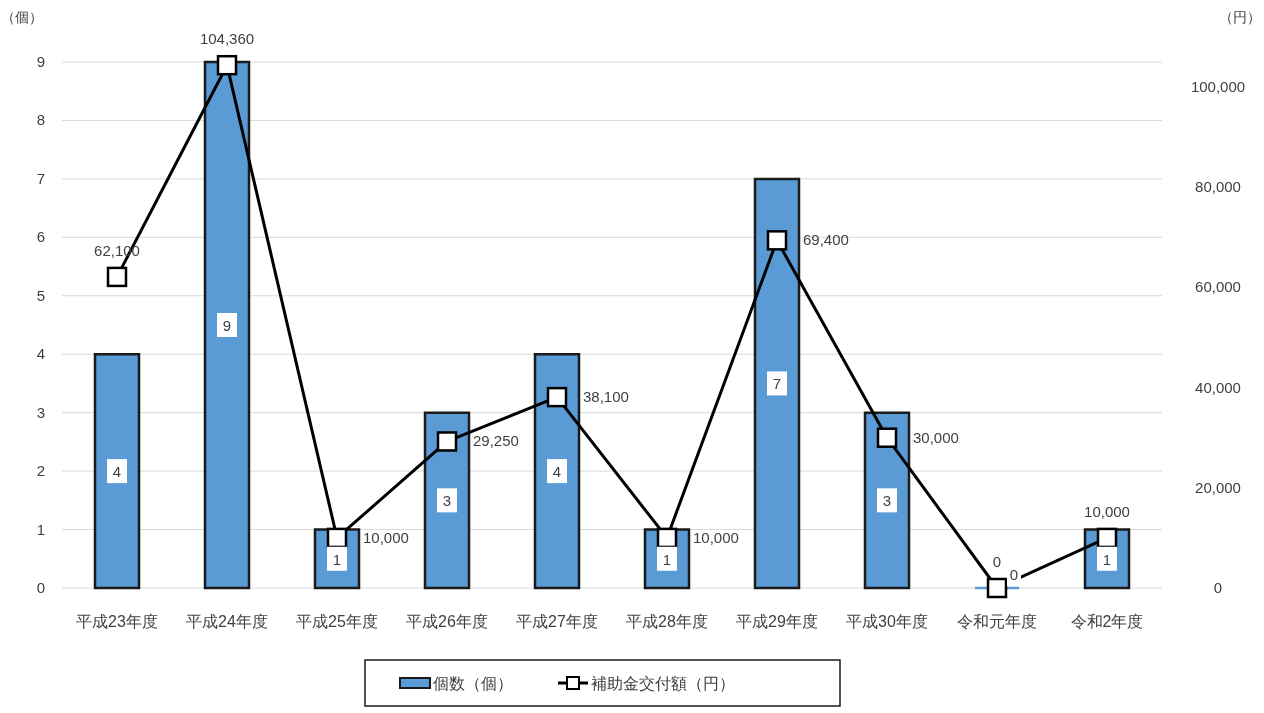 This screenshot has width=1264, height=713. What do you see at coordinates (1218, 287) in the screenshot?
I see `y2-tick-label: 60,000` at bounding box center [1218, 287].